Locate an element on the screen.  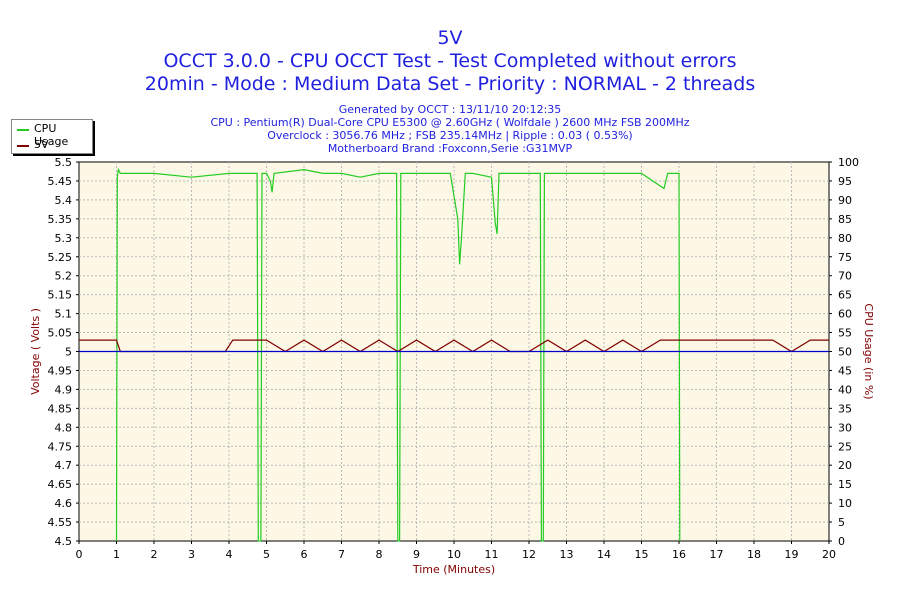
y2-axis-label: CPU Usage (in %) is located at coordinates (868, 351).